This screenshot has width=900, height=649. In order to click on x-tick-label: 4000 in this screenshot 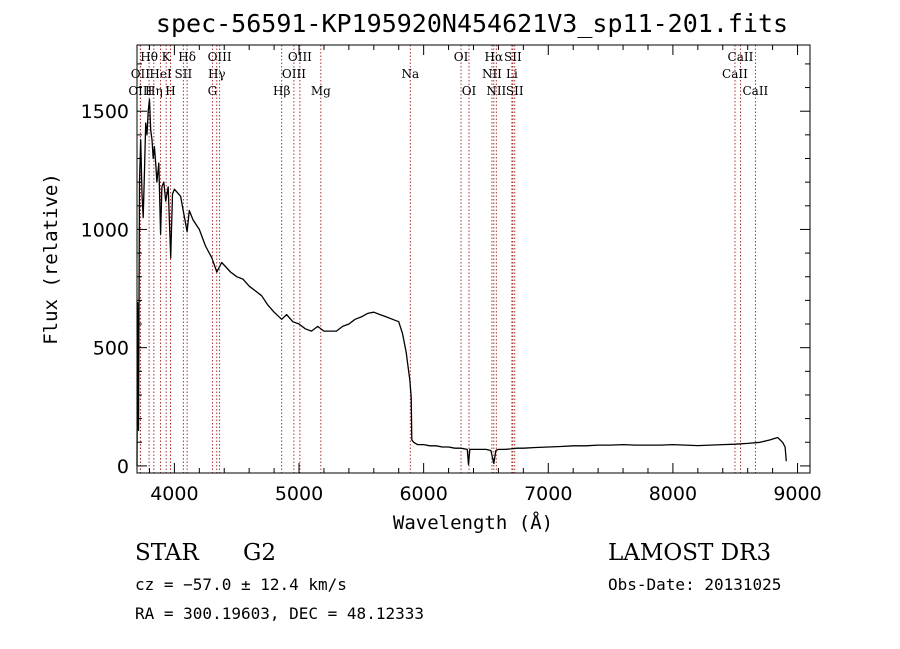, I will do `click(174, 494)`.